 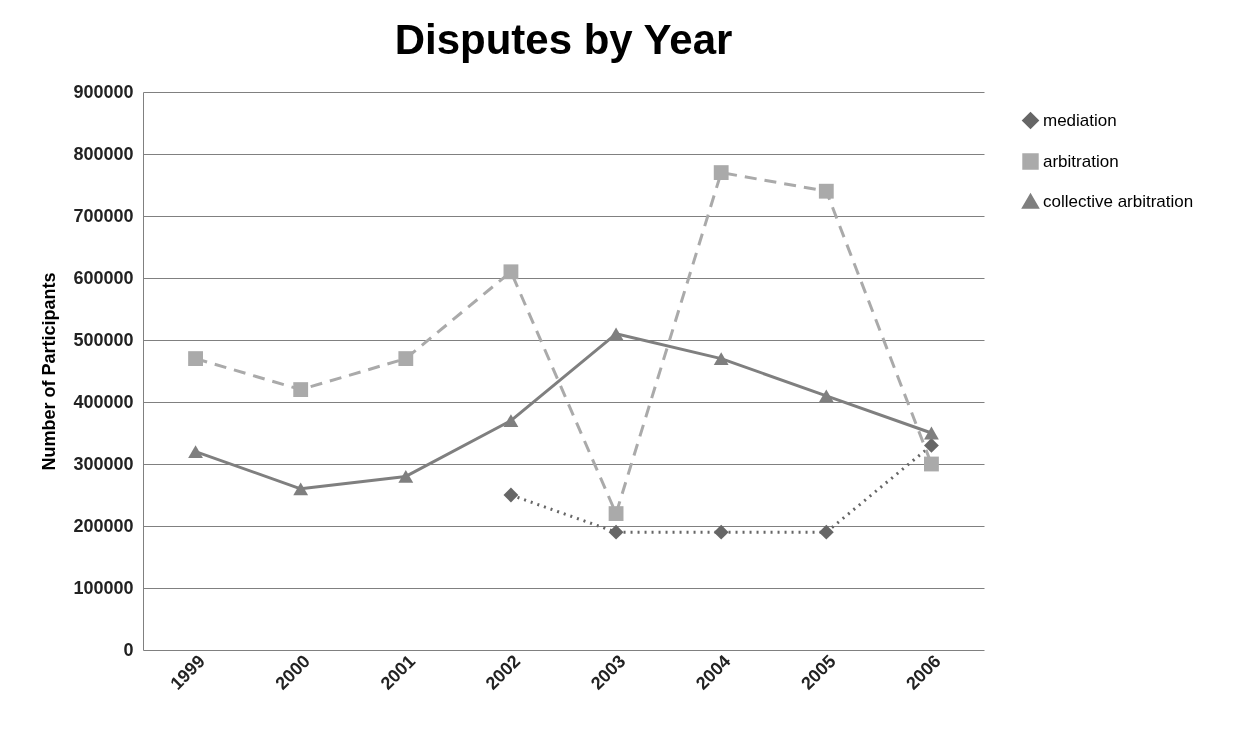 What do you see at coordinates (1081, 161) in the screenshot?
I see `legend-label: arbitration` at bounding box center [1081, 161].